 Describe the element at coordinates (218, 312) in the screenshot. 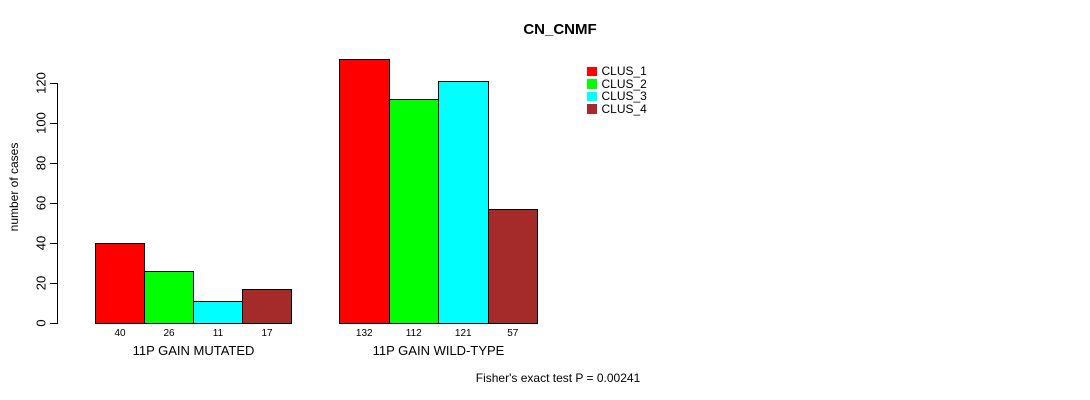

I see `bar-clus-3-g0` at that location.